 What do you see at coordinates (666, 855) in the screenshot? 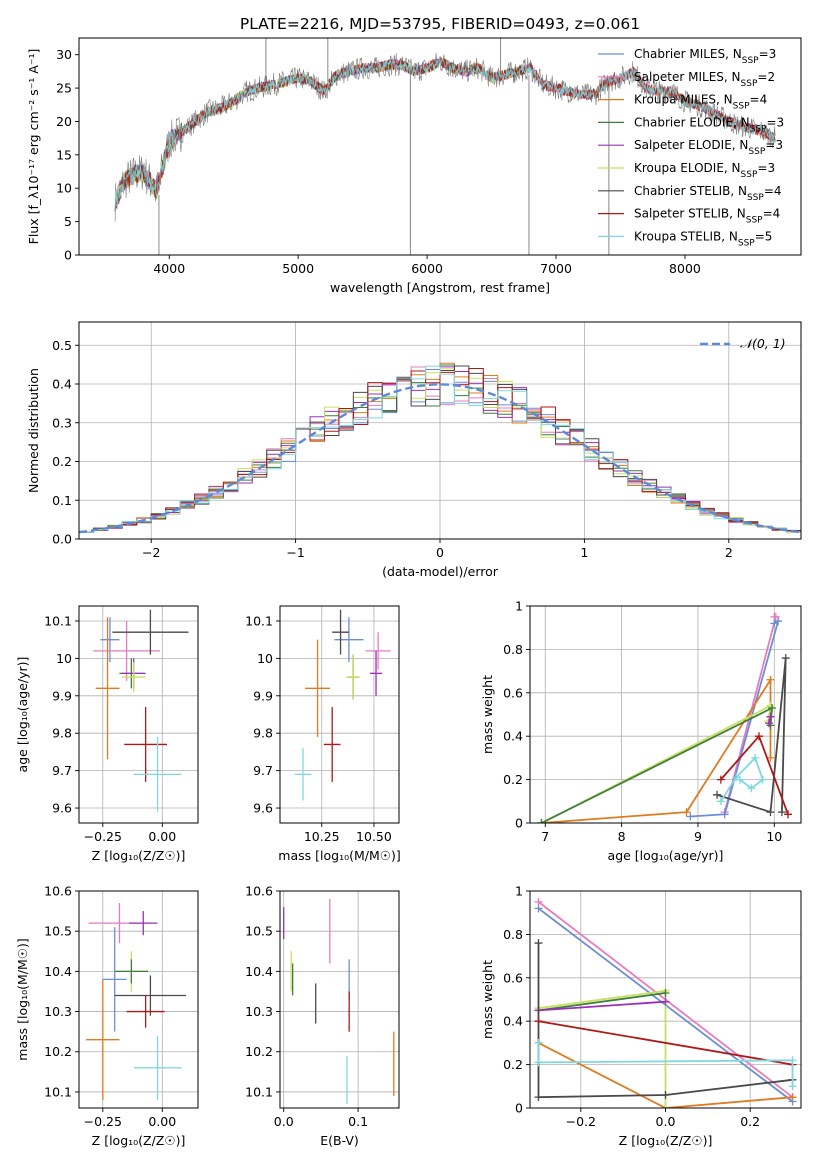
I see `x-axis-label: age [log₁₀(age/yr)]` at bounding box center [666, 855].